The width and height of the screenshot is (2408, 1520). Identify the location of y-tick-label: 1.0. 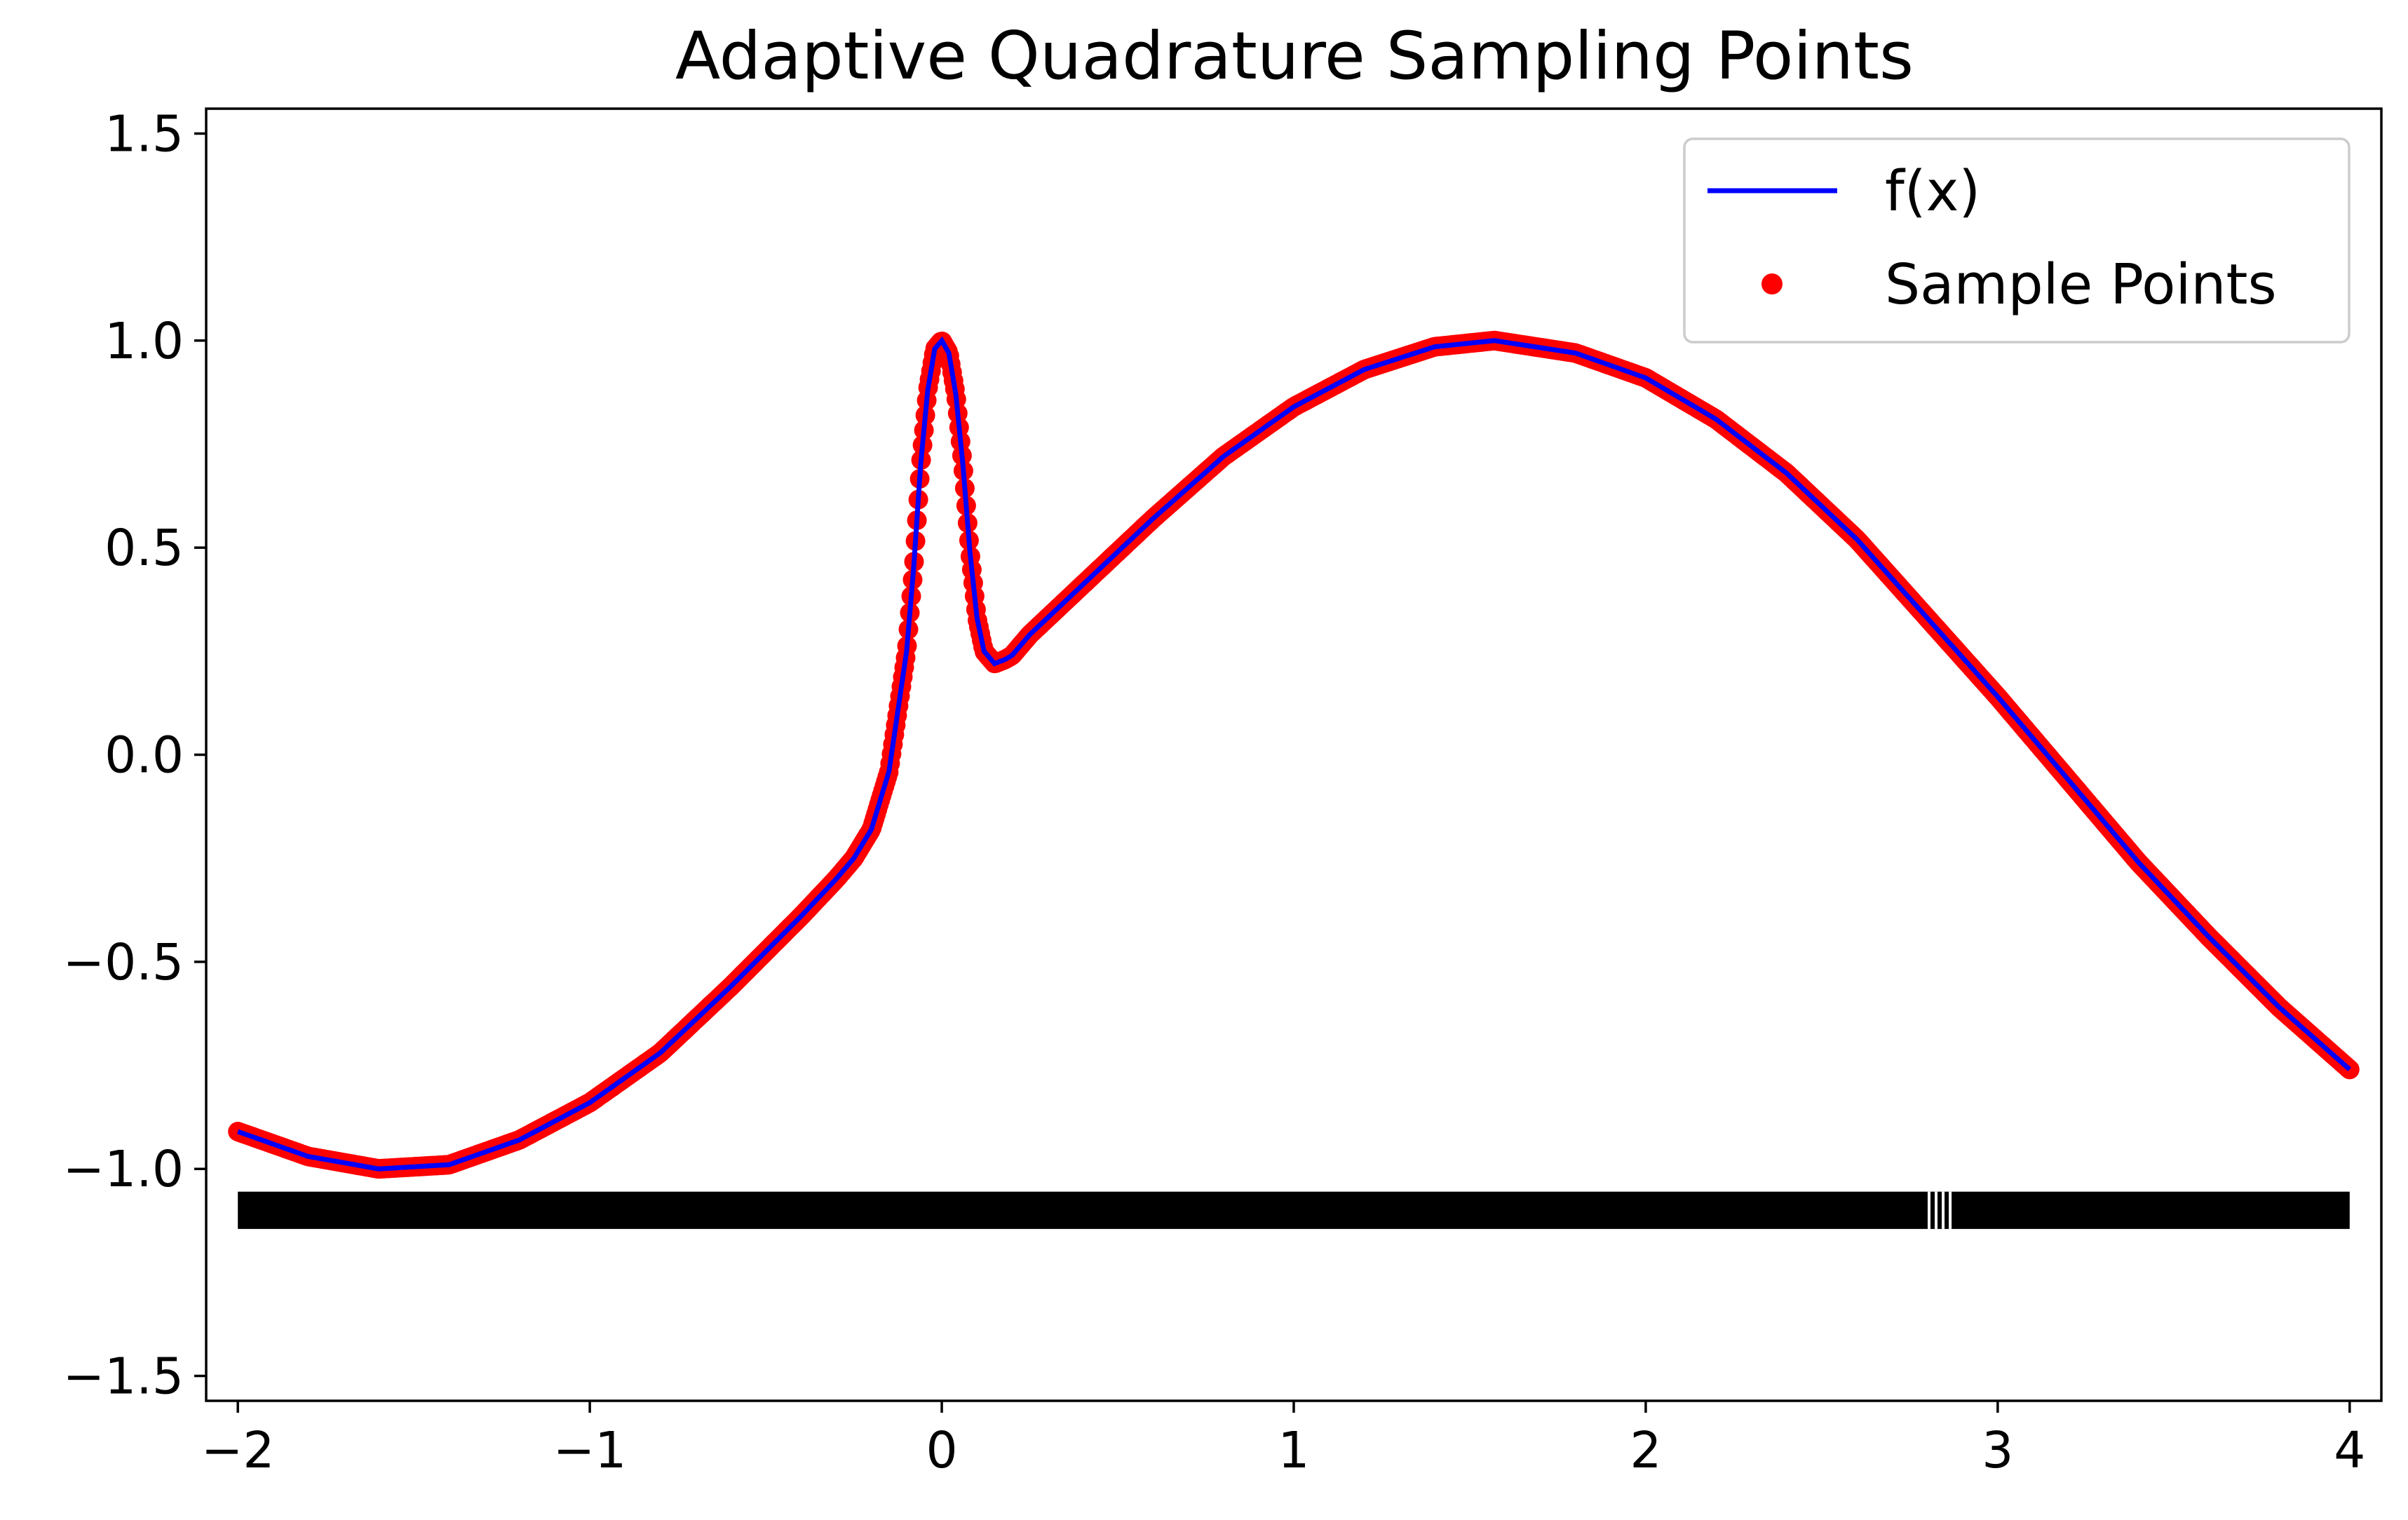
(144, 341).